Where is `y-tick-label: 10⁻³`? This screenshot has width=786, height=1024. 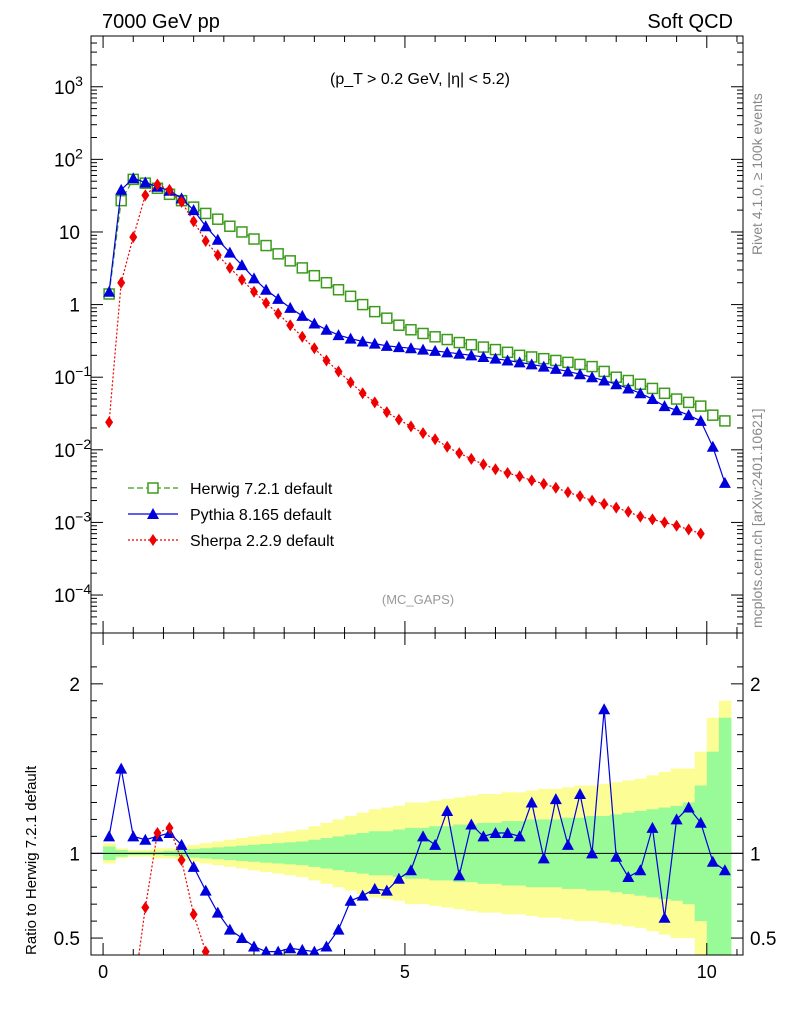 y-tick-label: 10⁻³ is located at coordinates (72, 521).